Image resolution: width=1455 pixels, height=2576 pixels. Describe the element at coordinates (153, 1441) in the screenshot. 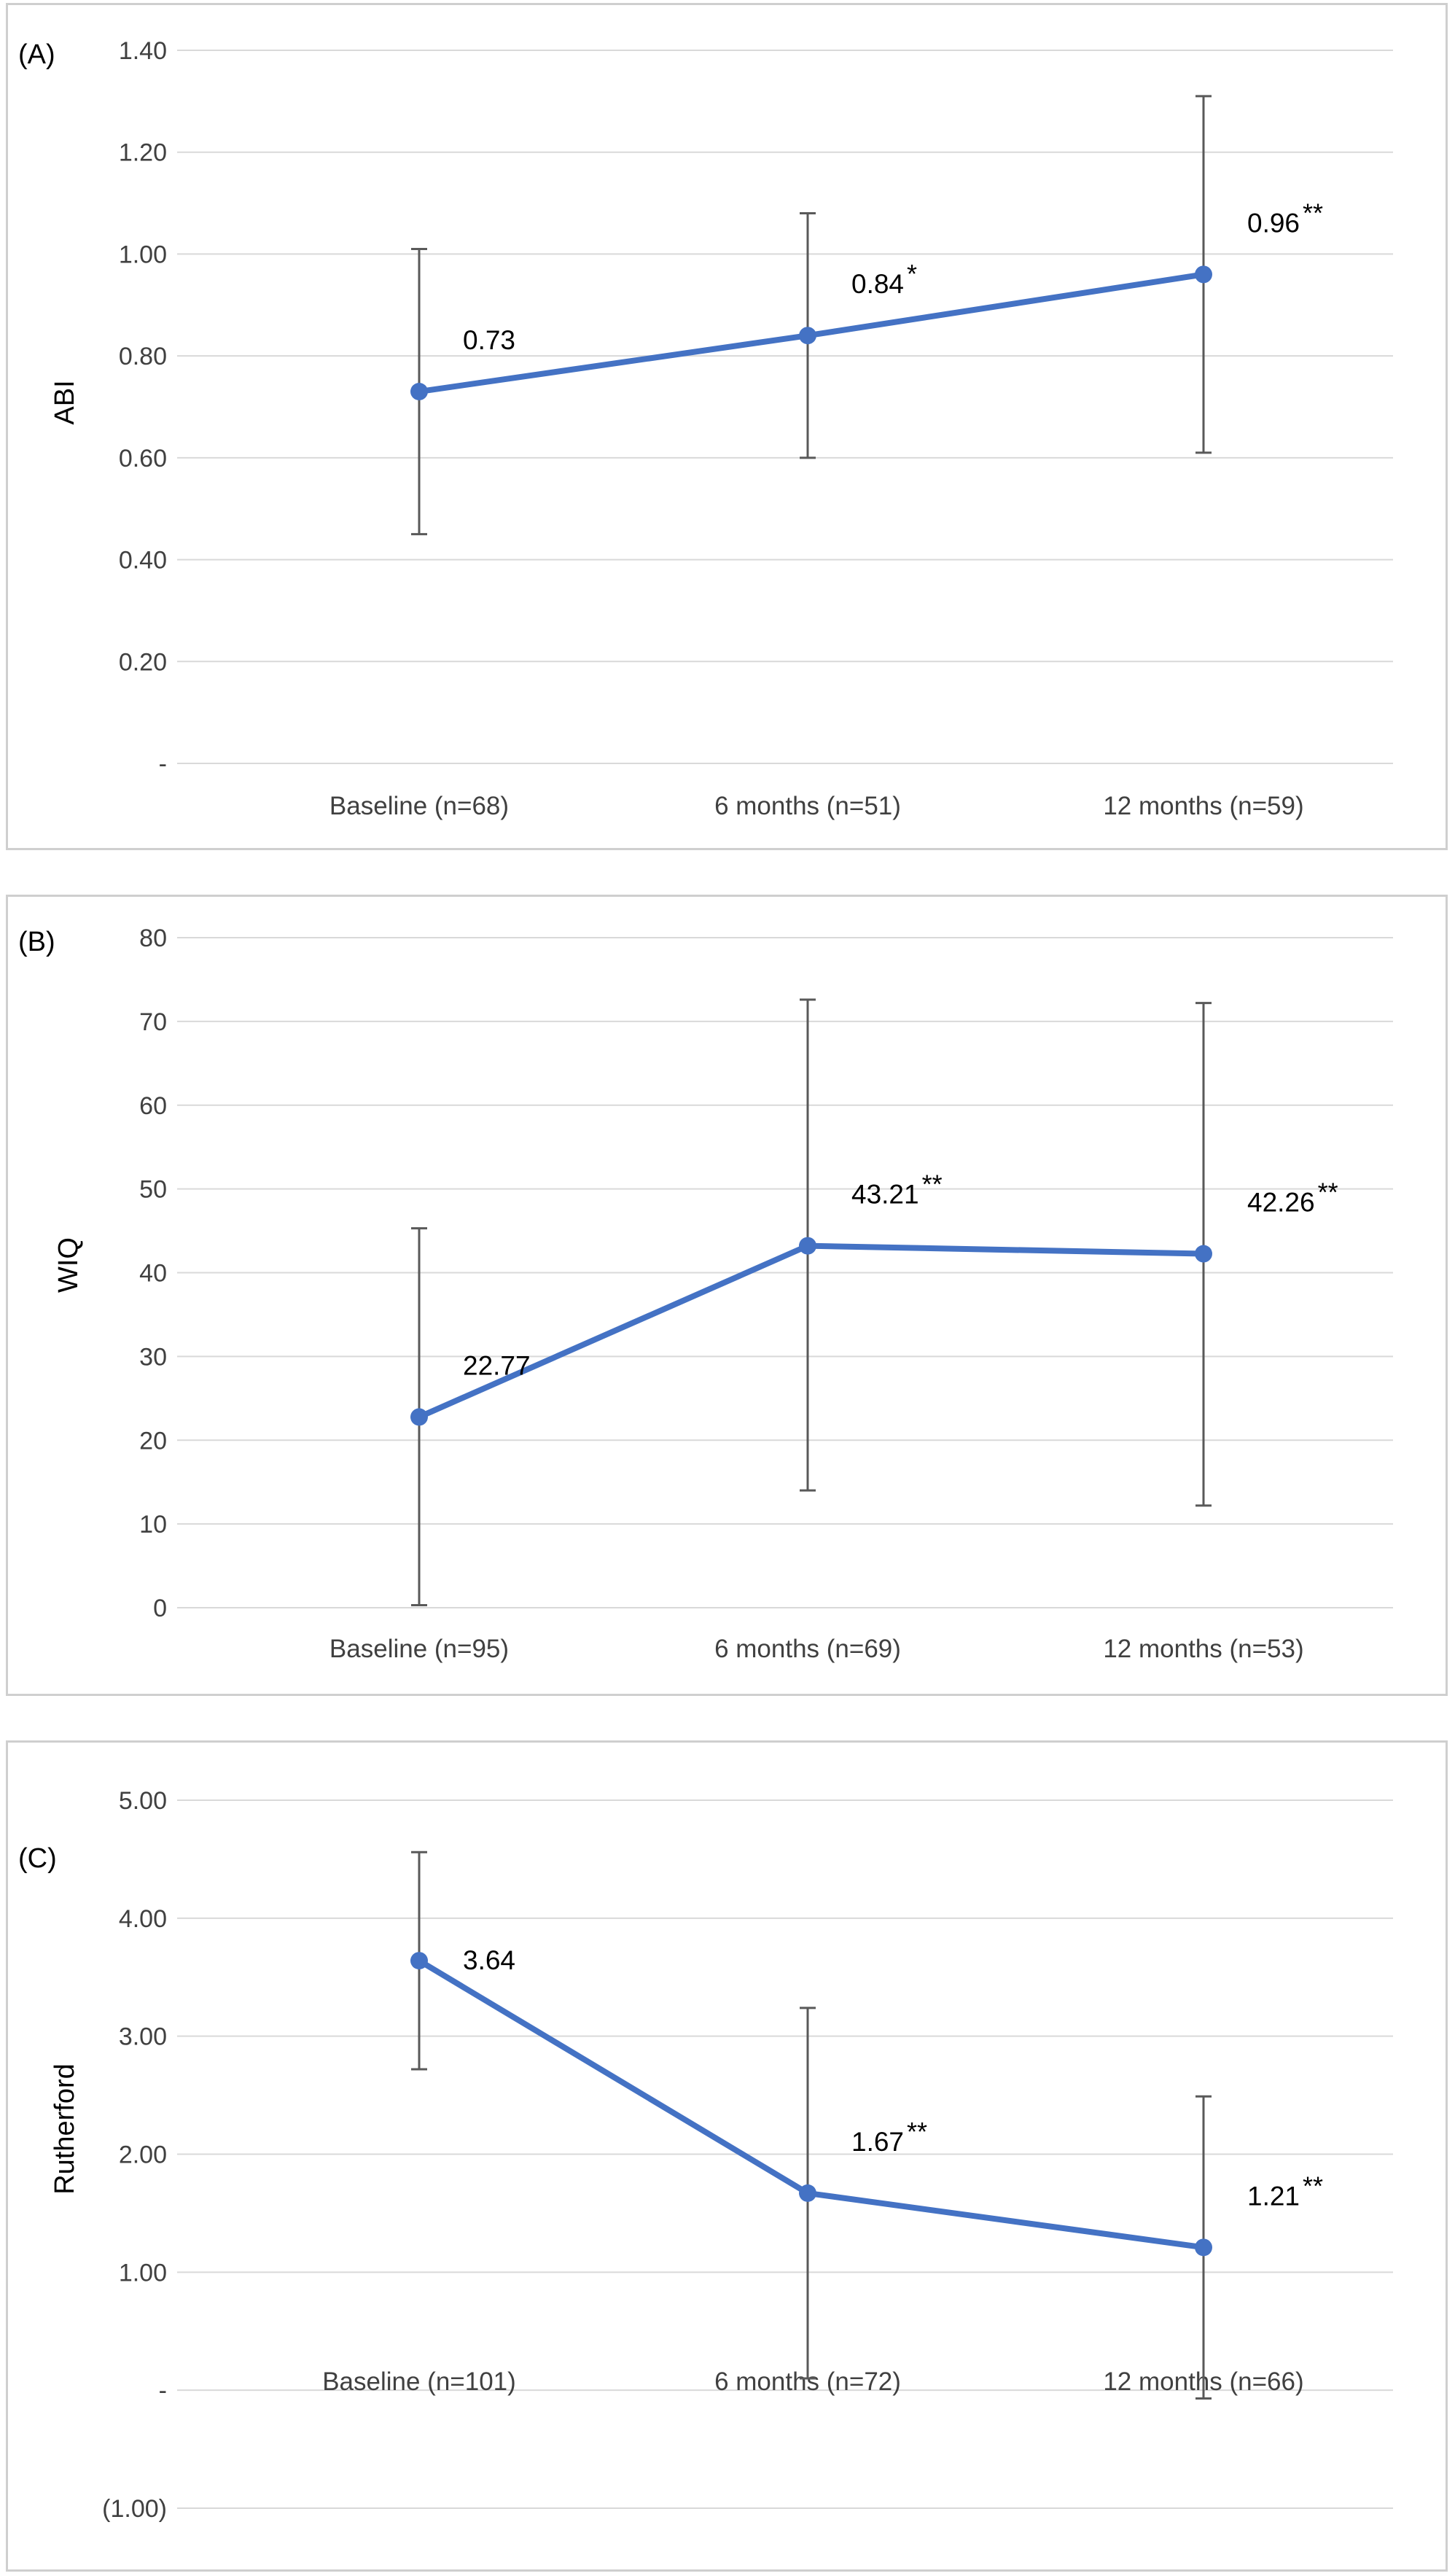

I see `y-tick-label: 20` at that location.